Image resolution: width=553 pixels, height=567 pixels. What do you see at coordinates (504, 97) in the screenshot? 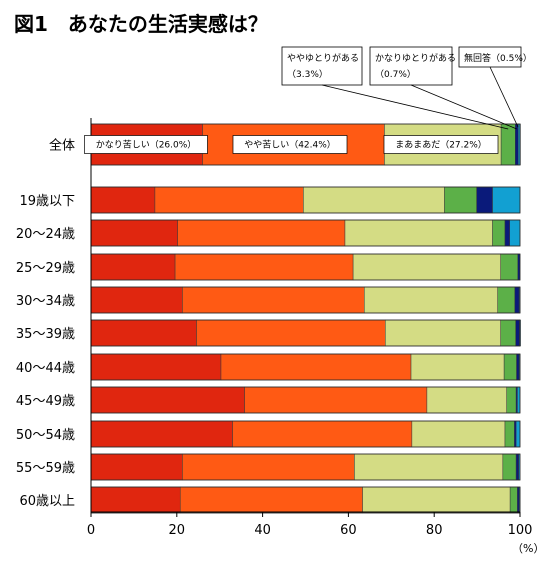
I see `callout-mukaitou-leader` at bounding box center [504, 97].